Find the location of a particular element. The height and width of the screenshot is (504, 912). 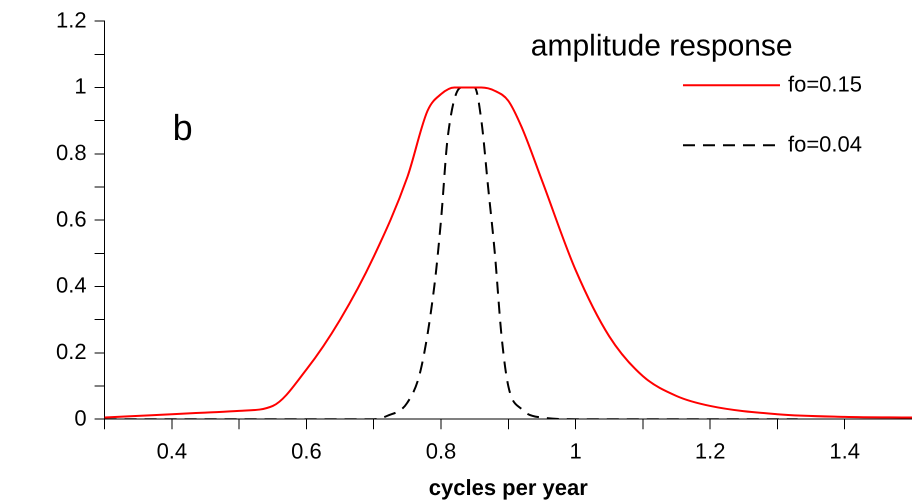

y-tick-label: 0.2 is located at coordinates (71, 351).